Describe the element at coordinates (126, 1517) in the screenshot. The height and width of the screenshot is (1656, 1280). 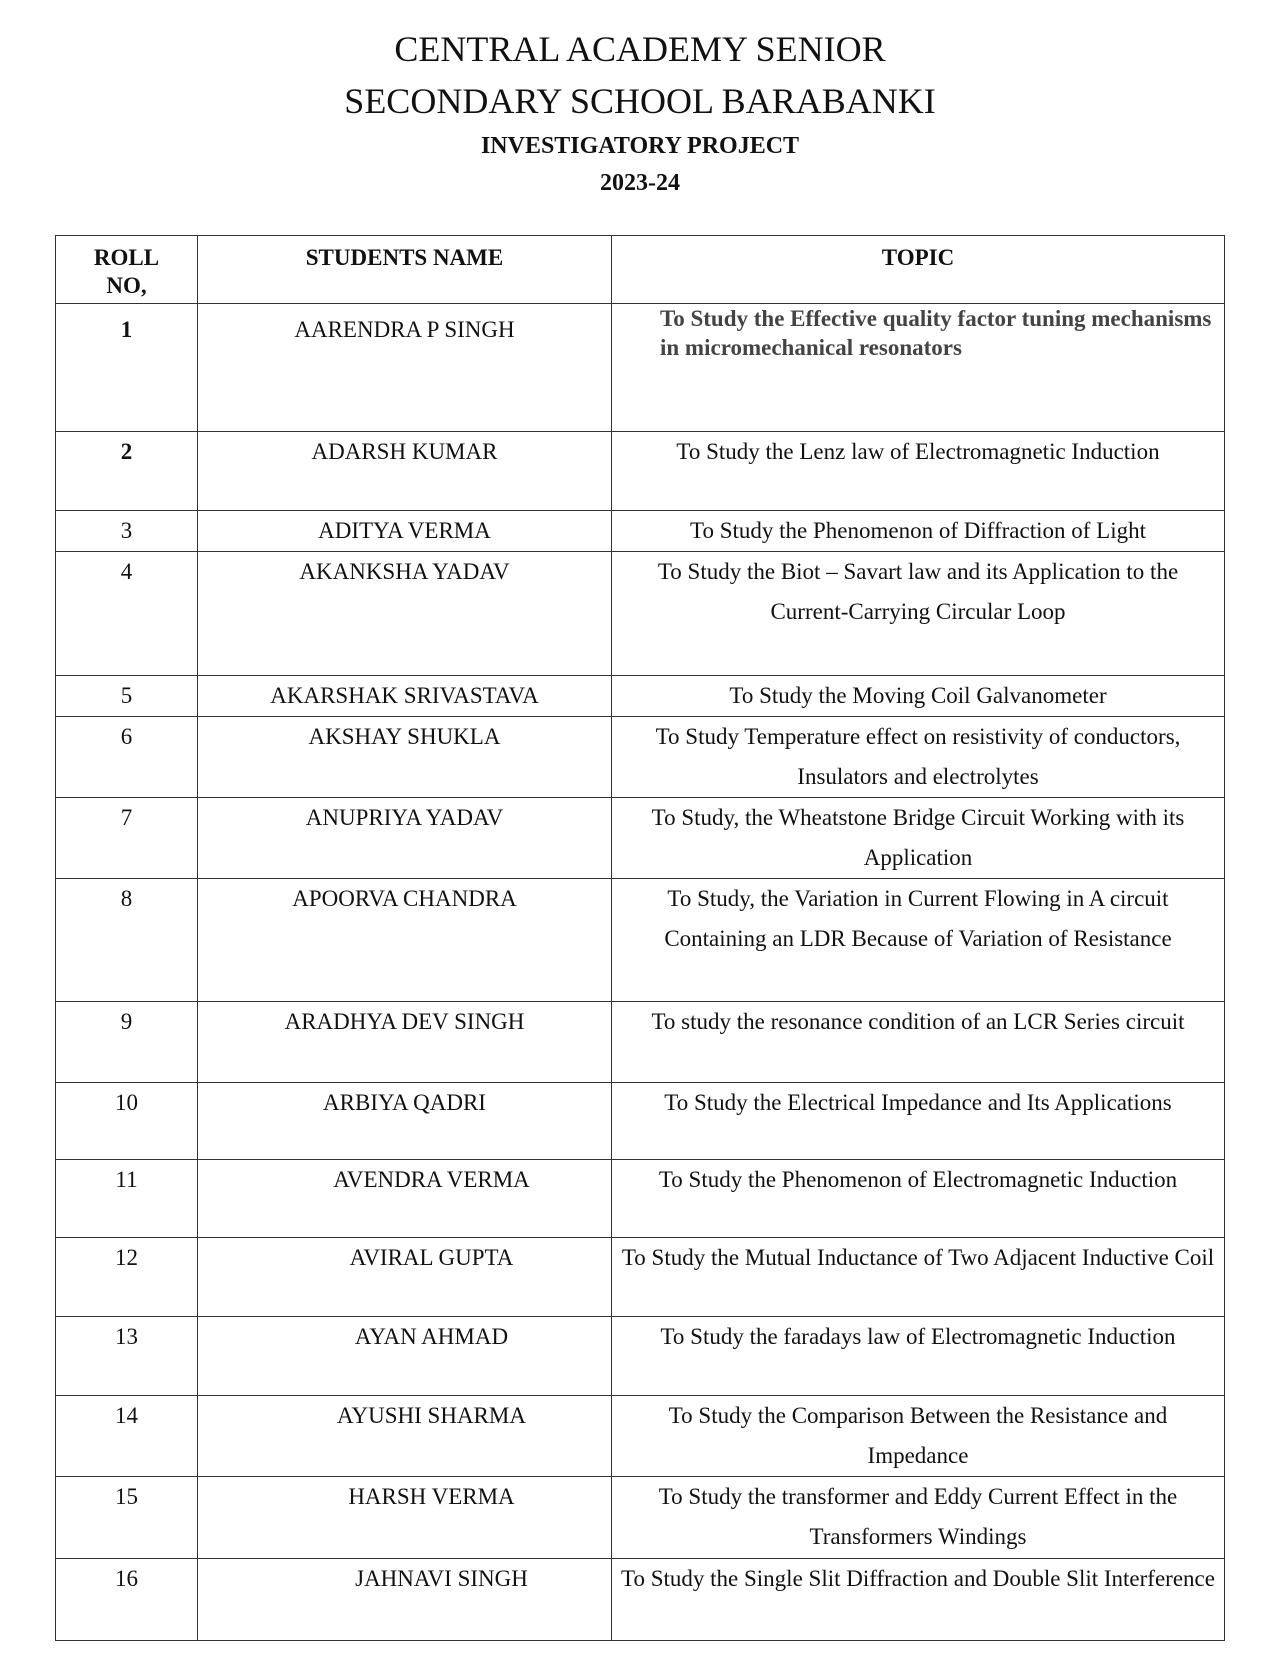
I see `roll-cell: 15` at that location.